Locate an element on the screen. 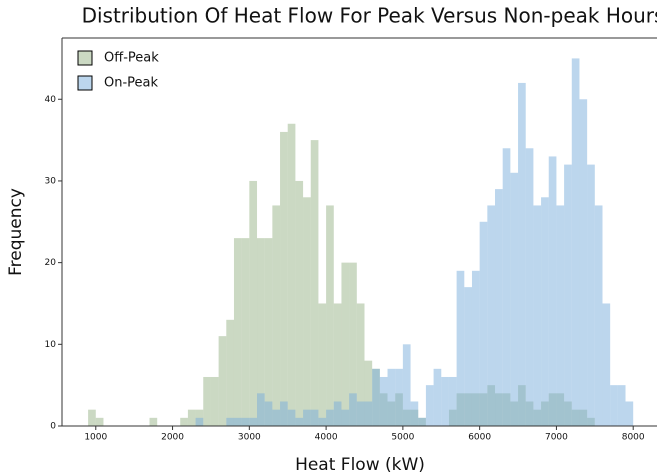 This screenshot has height=475, width=657. y-tick-label: 10 is located at coordinates (51, 345).